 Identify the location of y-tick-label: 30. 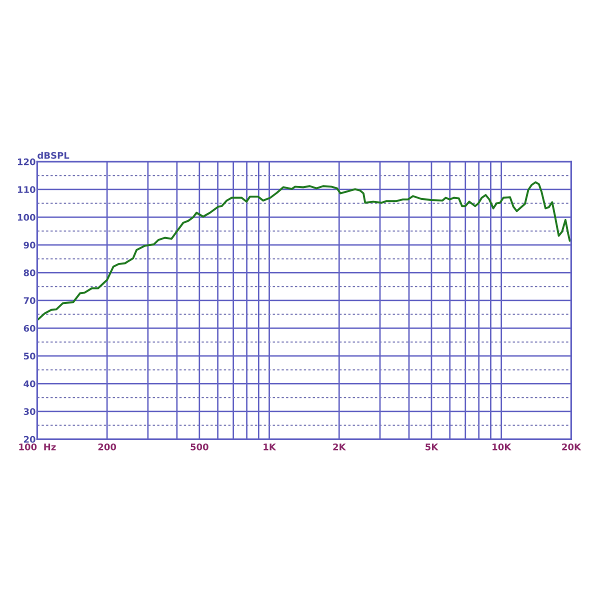
(30, 412).